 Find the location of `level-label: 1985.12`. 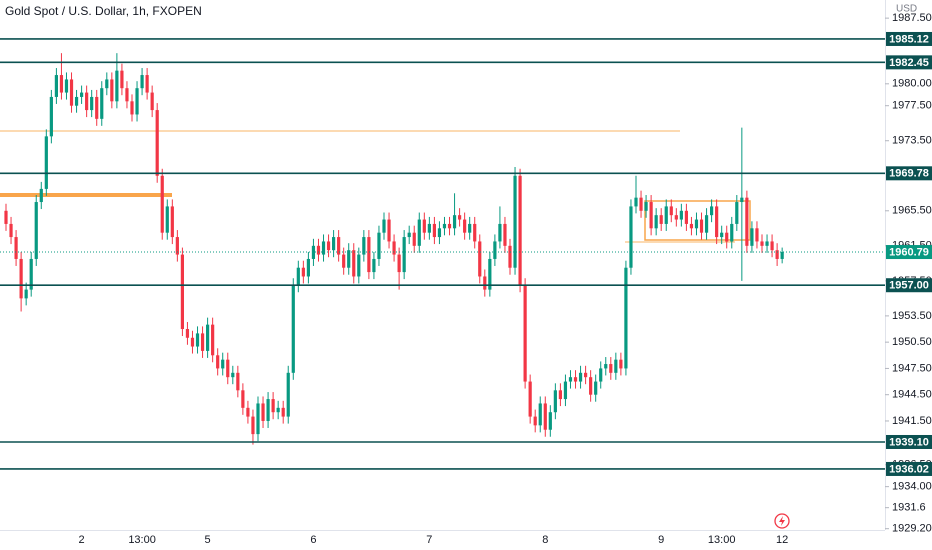

level-label: 1985.12 is located at coordinates (909, 39).